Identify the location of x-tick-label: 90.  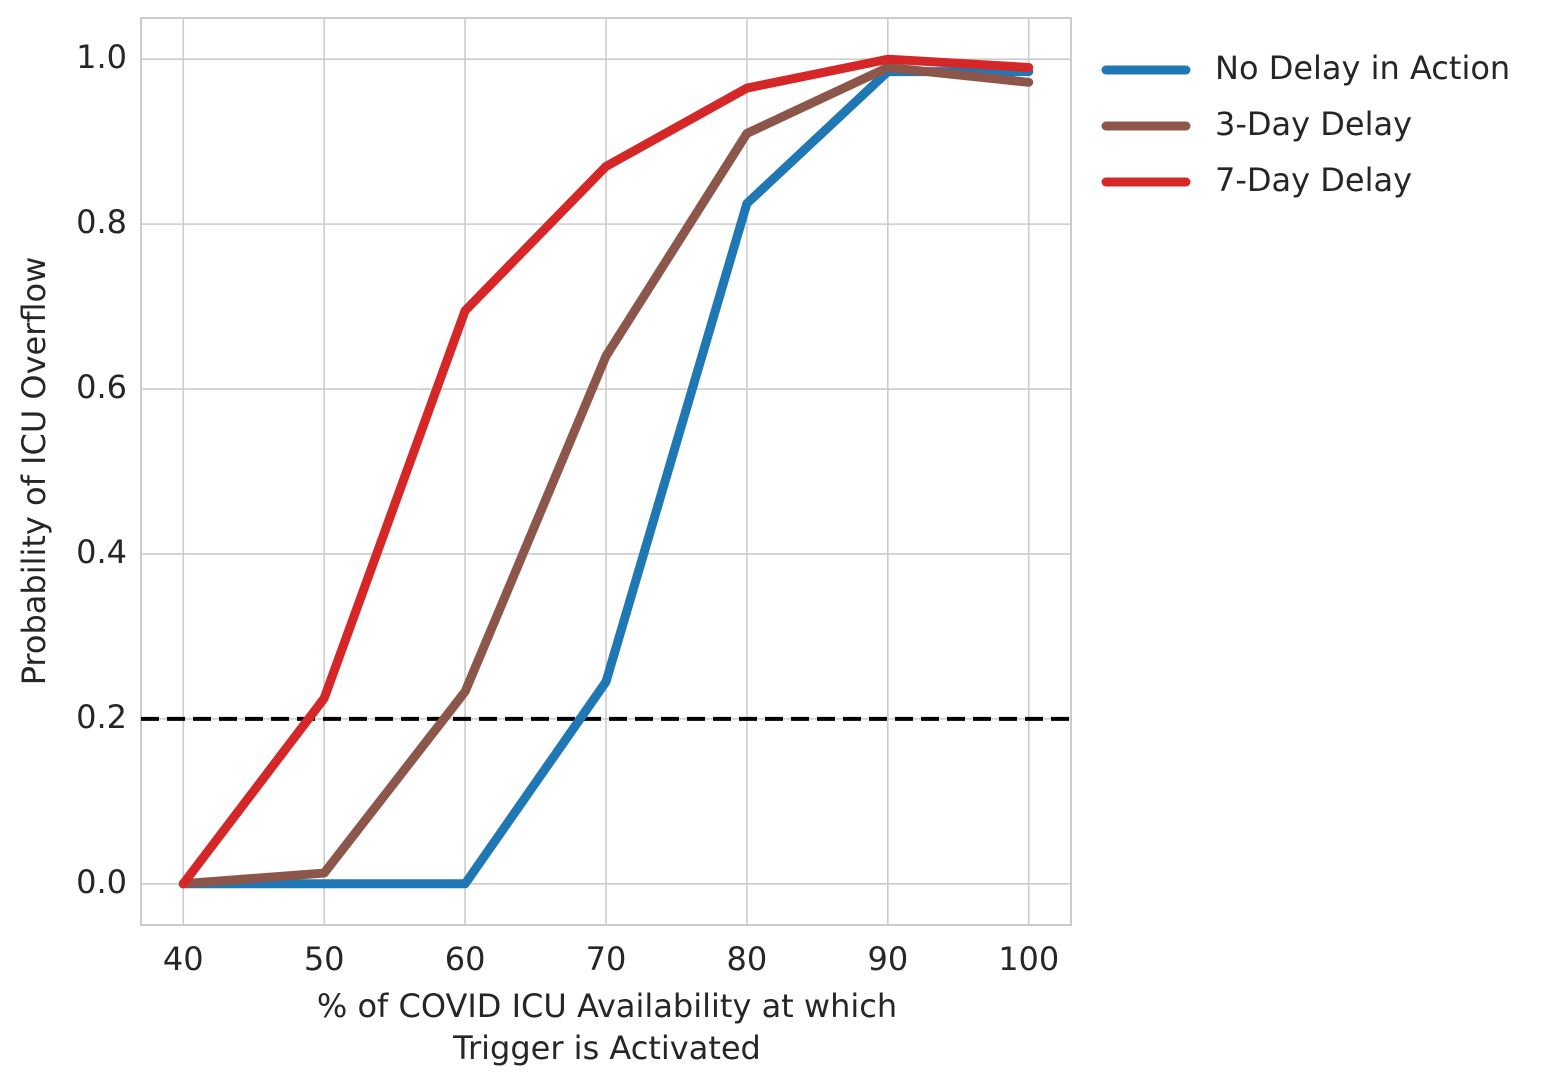
(887, 959).